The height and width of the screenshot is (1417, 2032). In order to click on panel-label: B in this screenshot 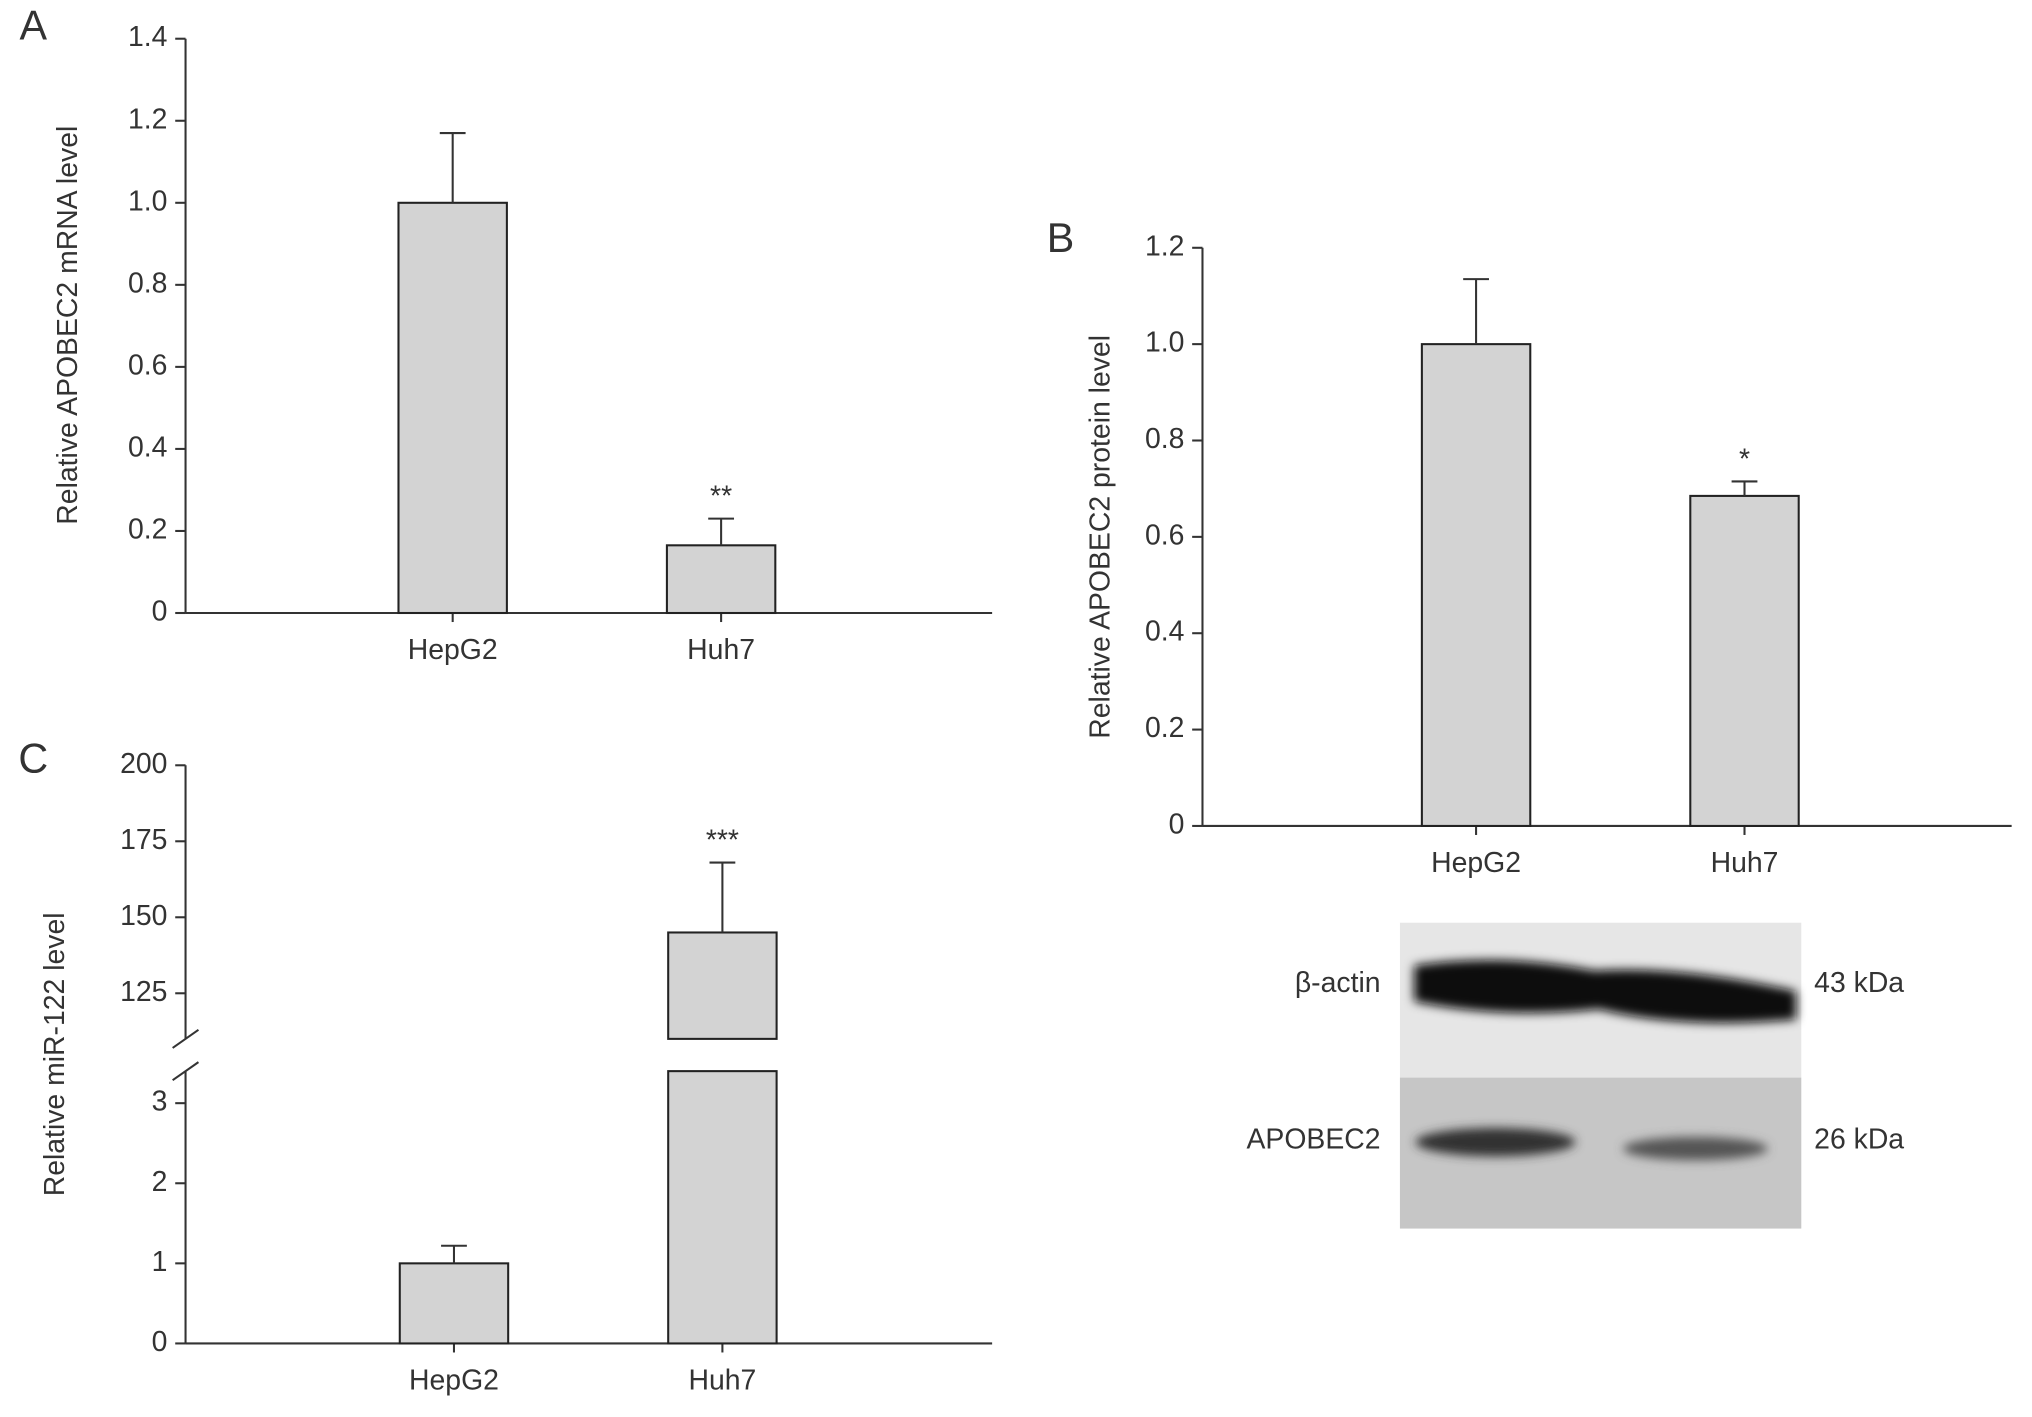, I will do `click(1061, 238)`.